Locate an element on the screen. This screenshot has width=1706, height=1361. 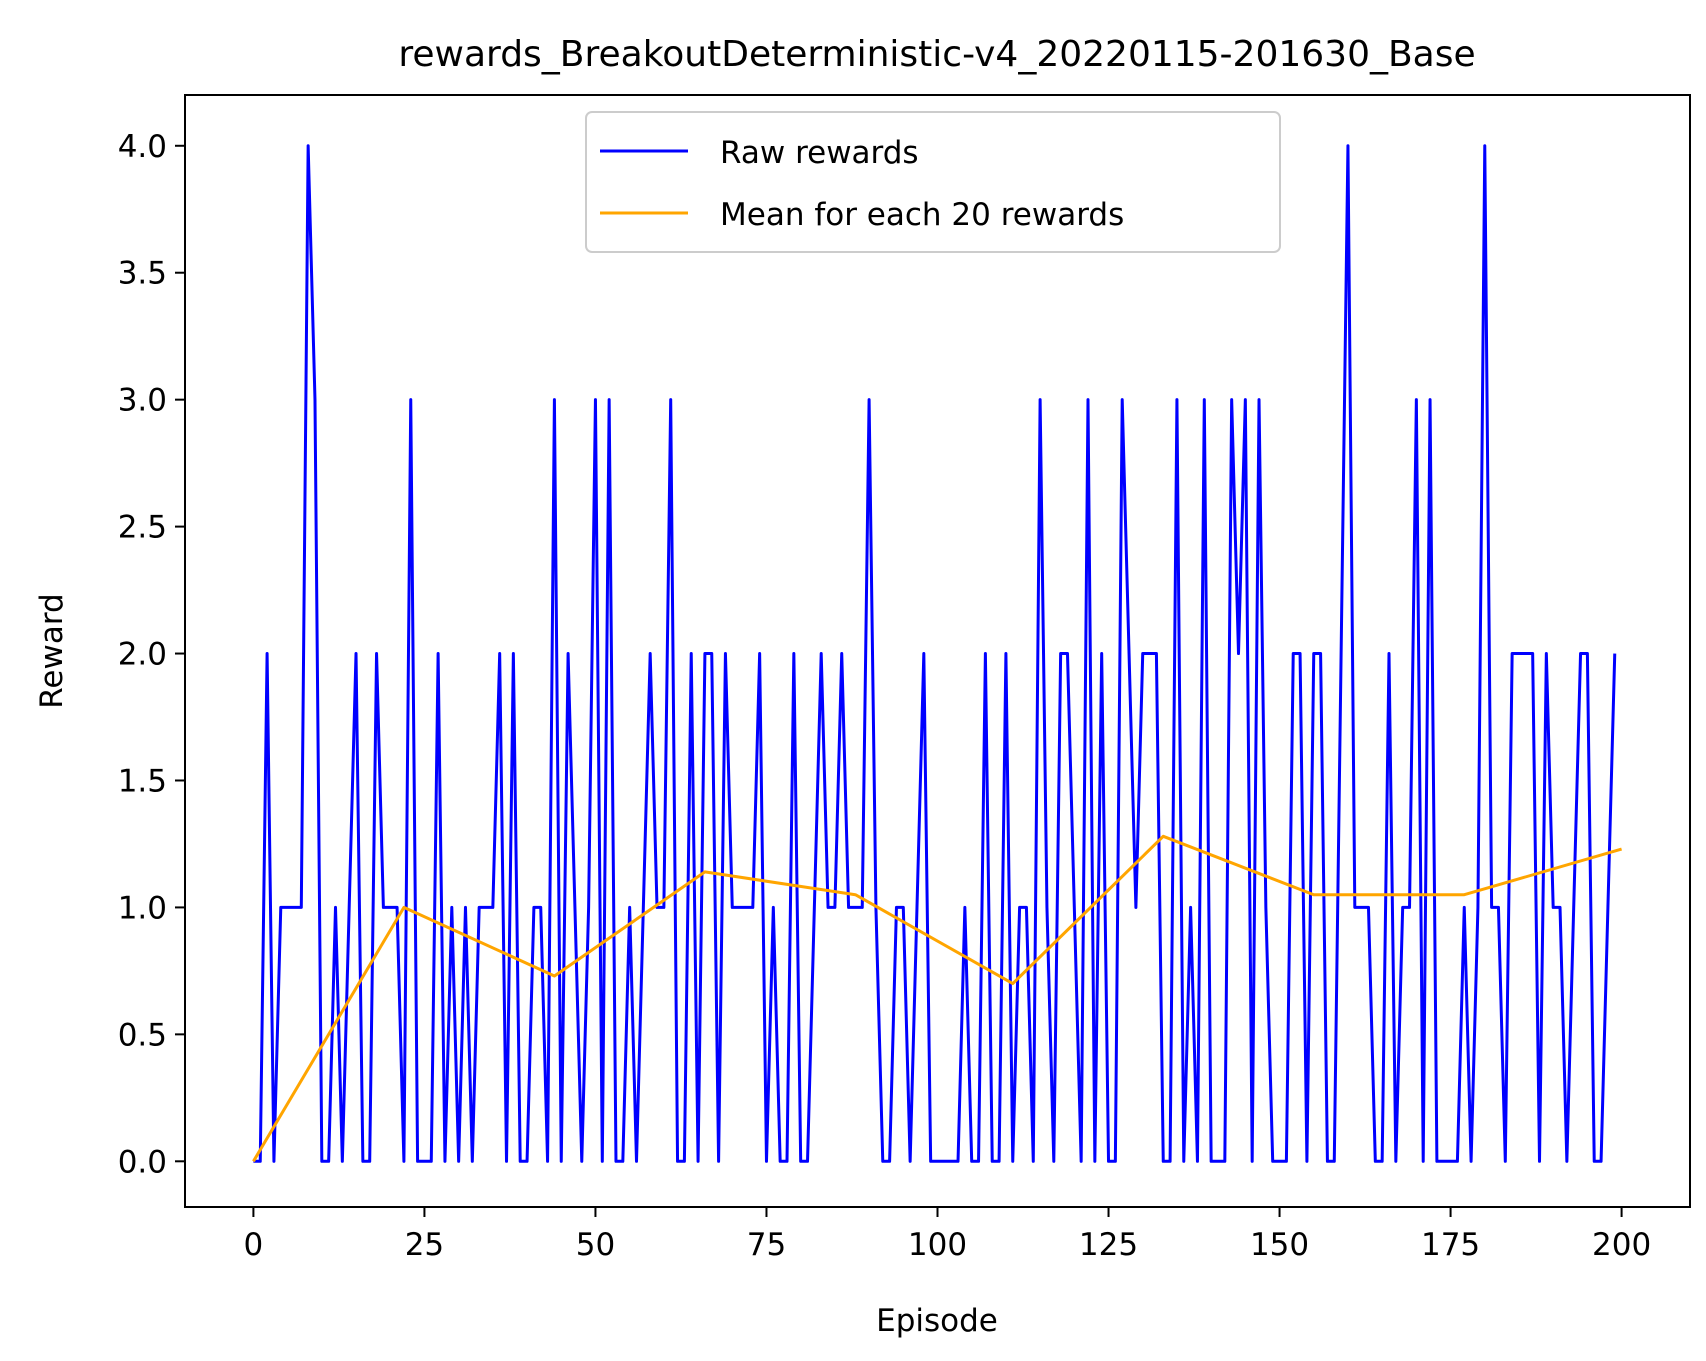
legend: Raw rewards Mean for each 20 rewards is located at coordinates (933, 182).